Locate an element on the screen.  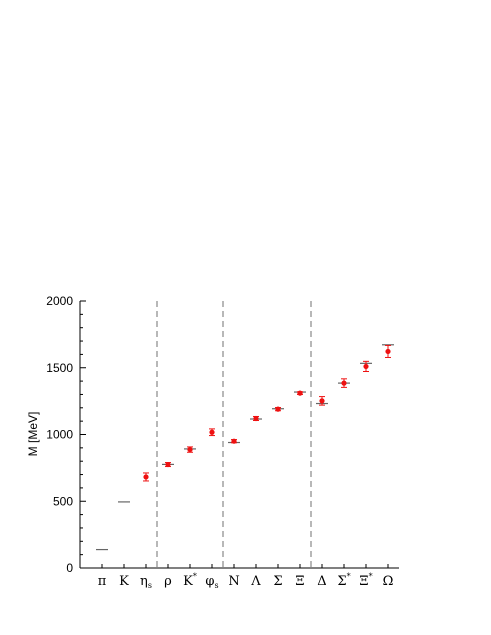
x-category-label: Σ is located at coordinates (277, 581).